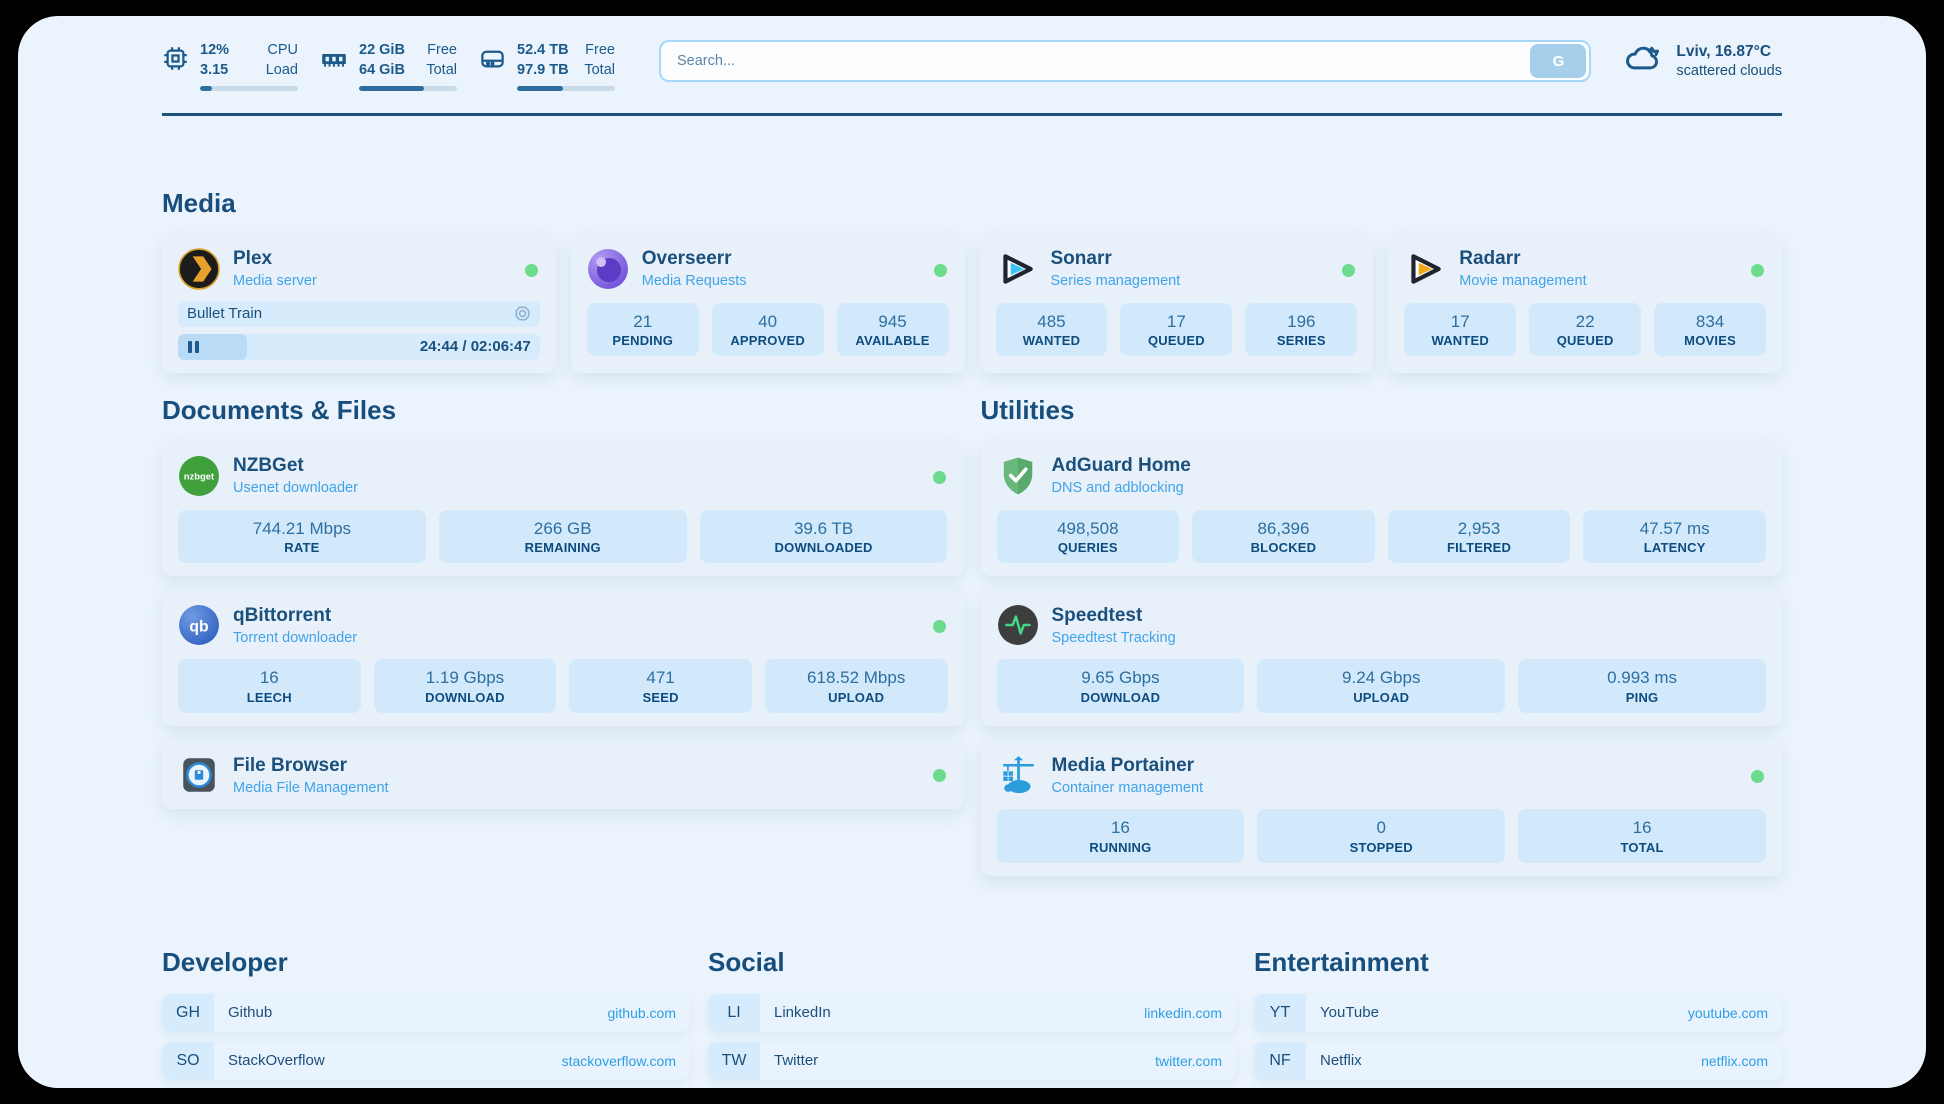  Describe the element at coordinates (225, 961) in the screenshot. I see `section-title-developer: Developer` at that location.